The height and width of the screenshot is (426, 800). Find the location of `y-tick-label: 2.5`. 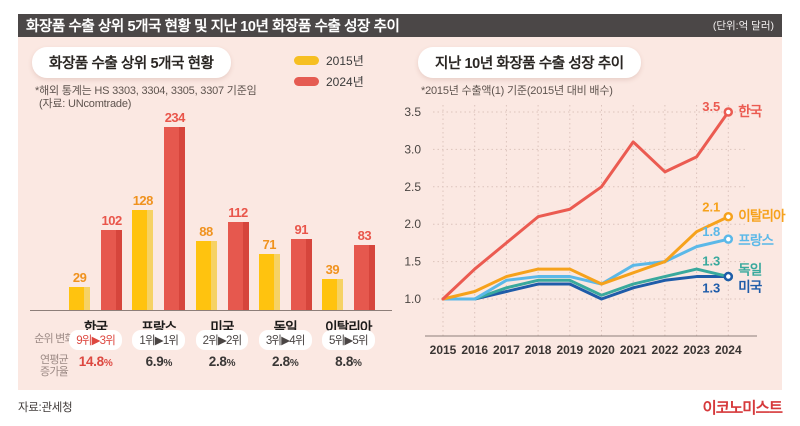

y-tick-label: 2.5 is located at coordinates (412, 187).